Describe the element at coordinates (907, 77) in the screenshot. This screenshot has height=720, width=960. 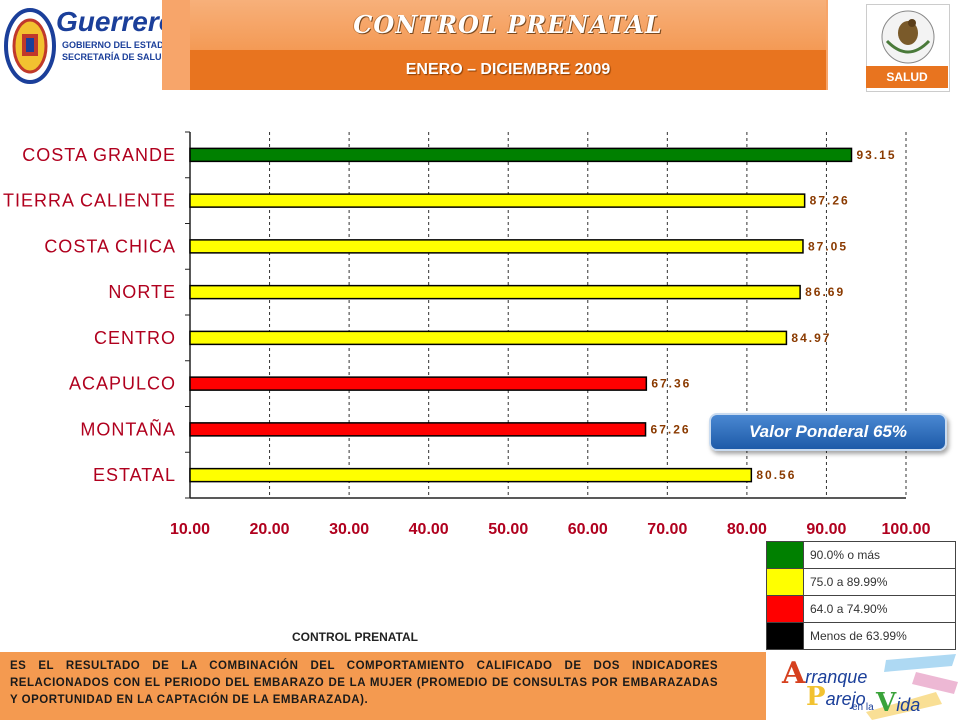
I see `salud-label: SALUD` at that location.